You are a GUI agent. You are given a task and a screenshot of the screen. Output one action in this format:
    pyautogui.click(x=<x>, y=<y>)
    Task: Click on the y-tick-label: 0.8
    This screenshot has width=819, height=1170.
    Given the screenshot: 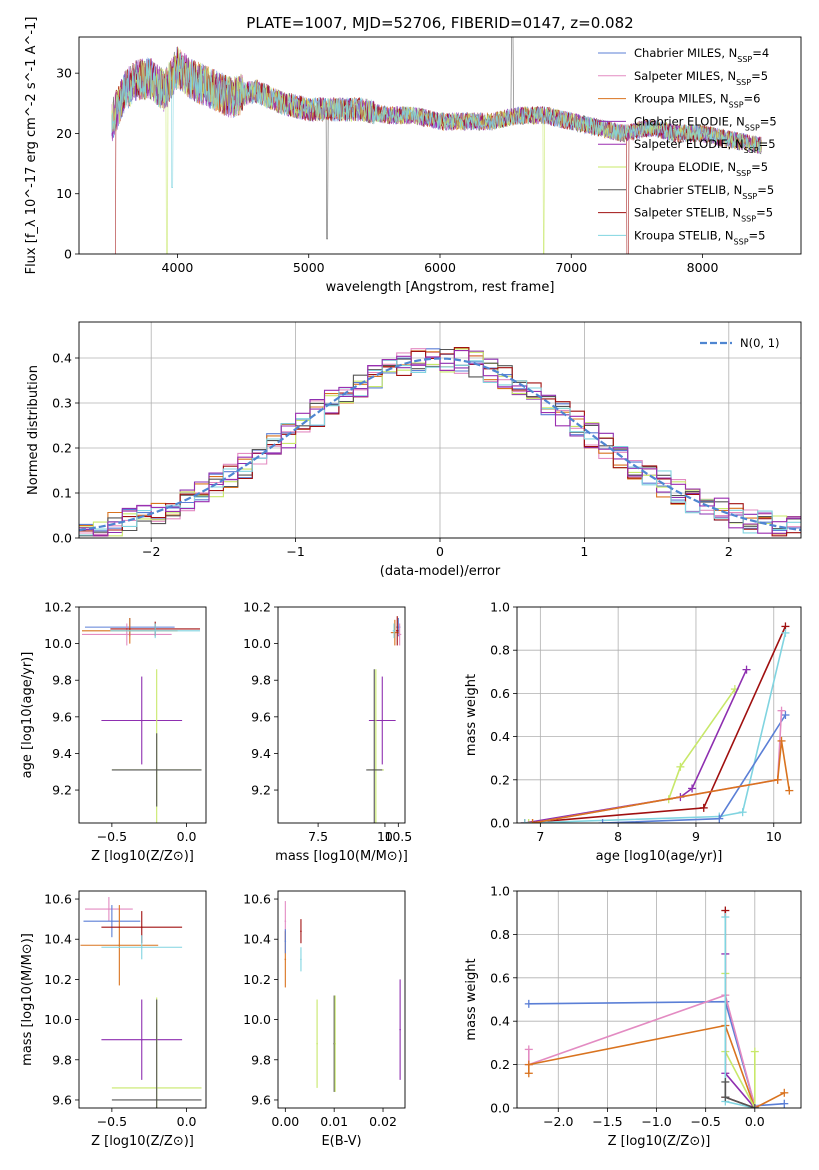 What is the action you would take?
    pyautogui.click(x=500, y=650)
    